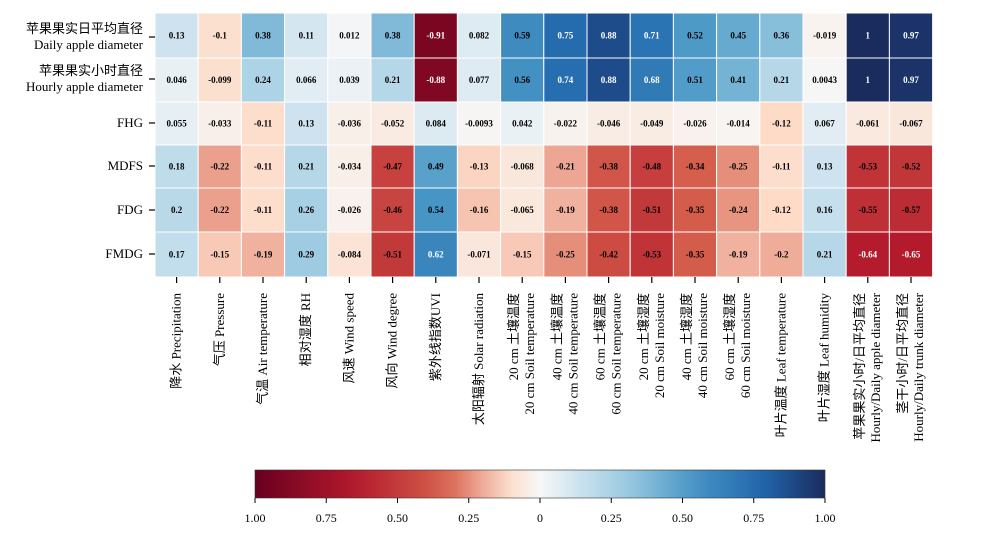 The width and height of the screenshot is (983, 538). Describe the element at coordinates (177, 255) in the screenshot. I see `cell-value: 0.17` at that location.